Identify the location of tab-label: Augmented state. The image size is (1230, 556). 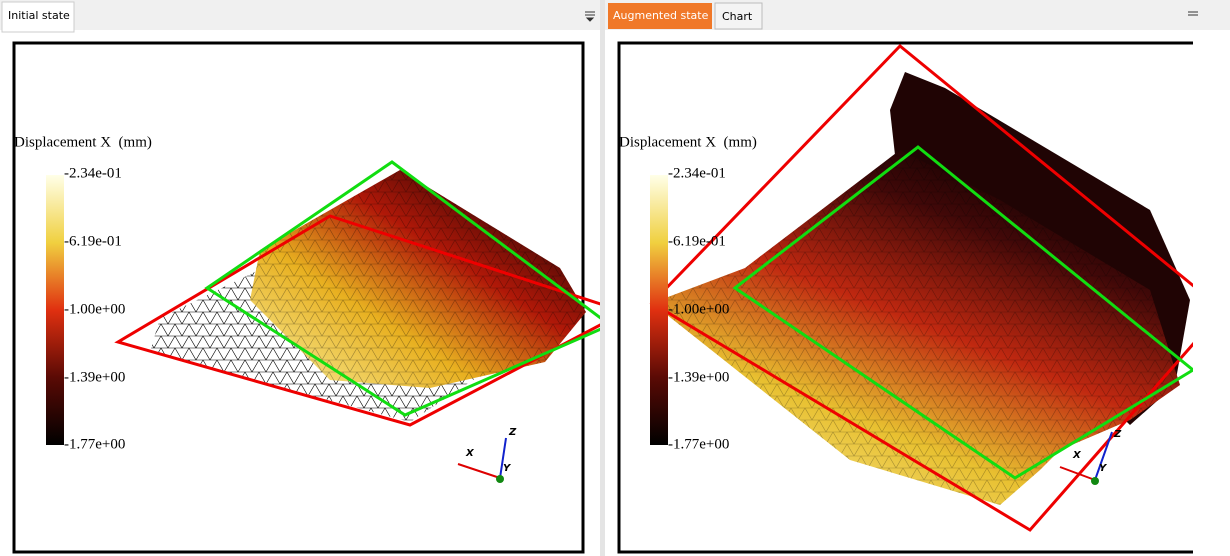
(661, 15).